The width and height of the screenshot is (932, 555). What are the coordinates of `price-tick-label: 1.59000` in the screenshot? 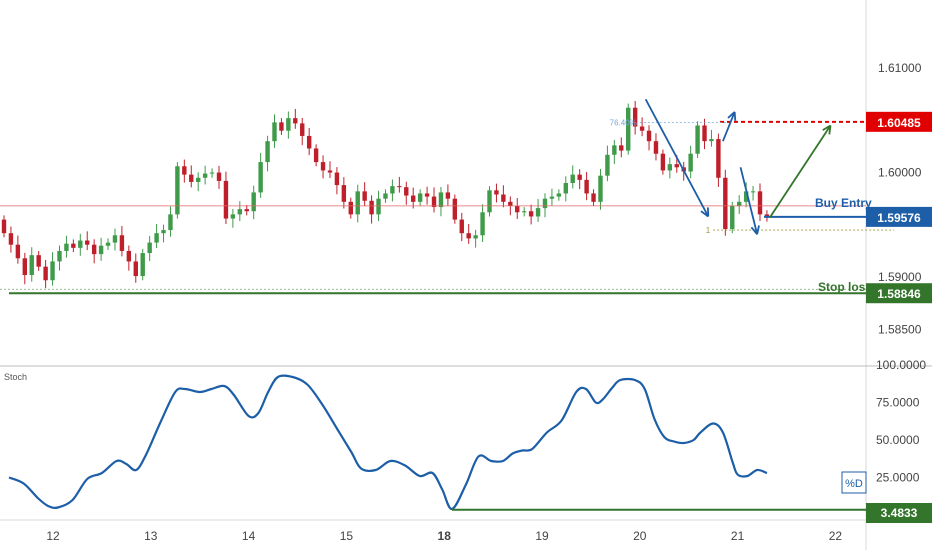 It's located at (900, 277).